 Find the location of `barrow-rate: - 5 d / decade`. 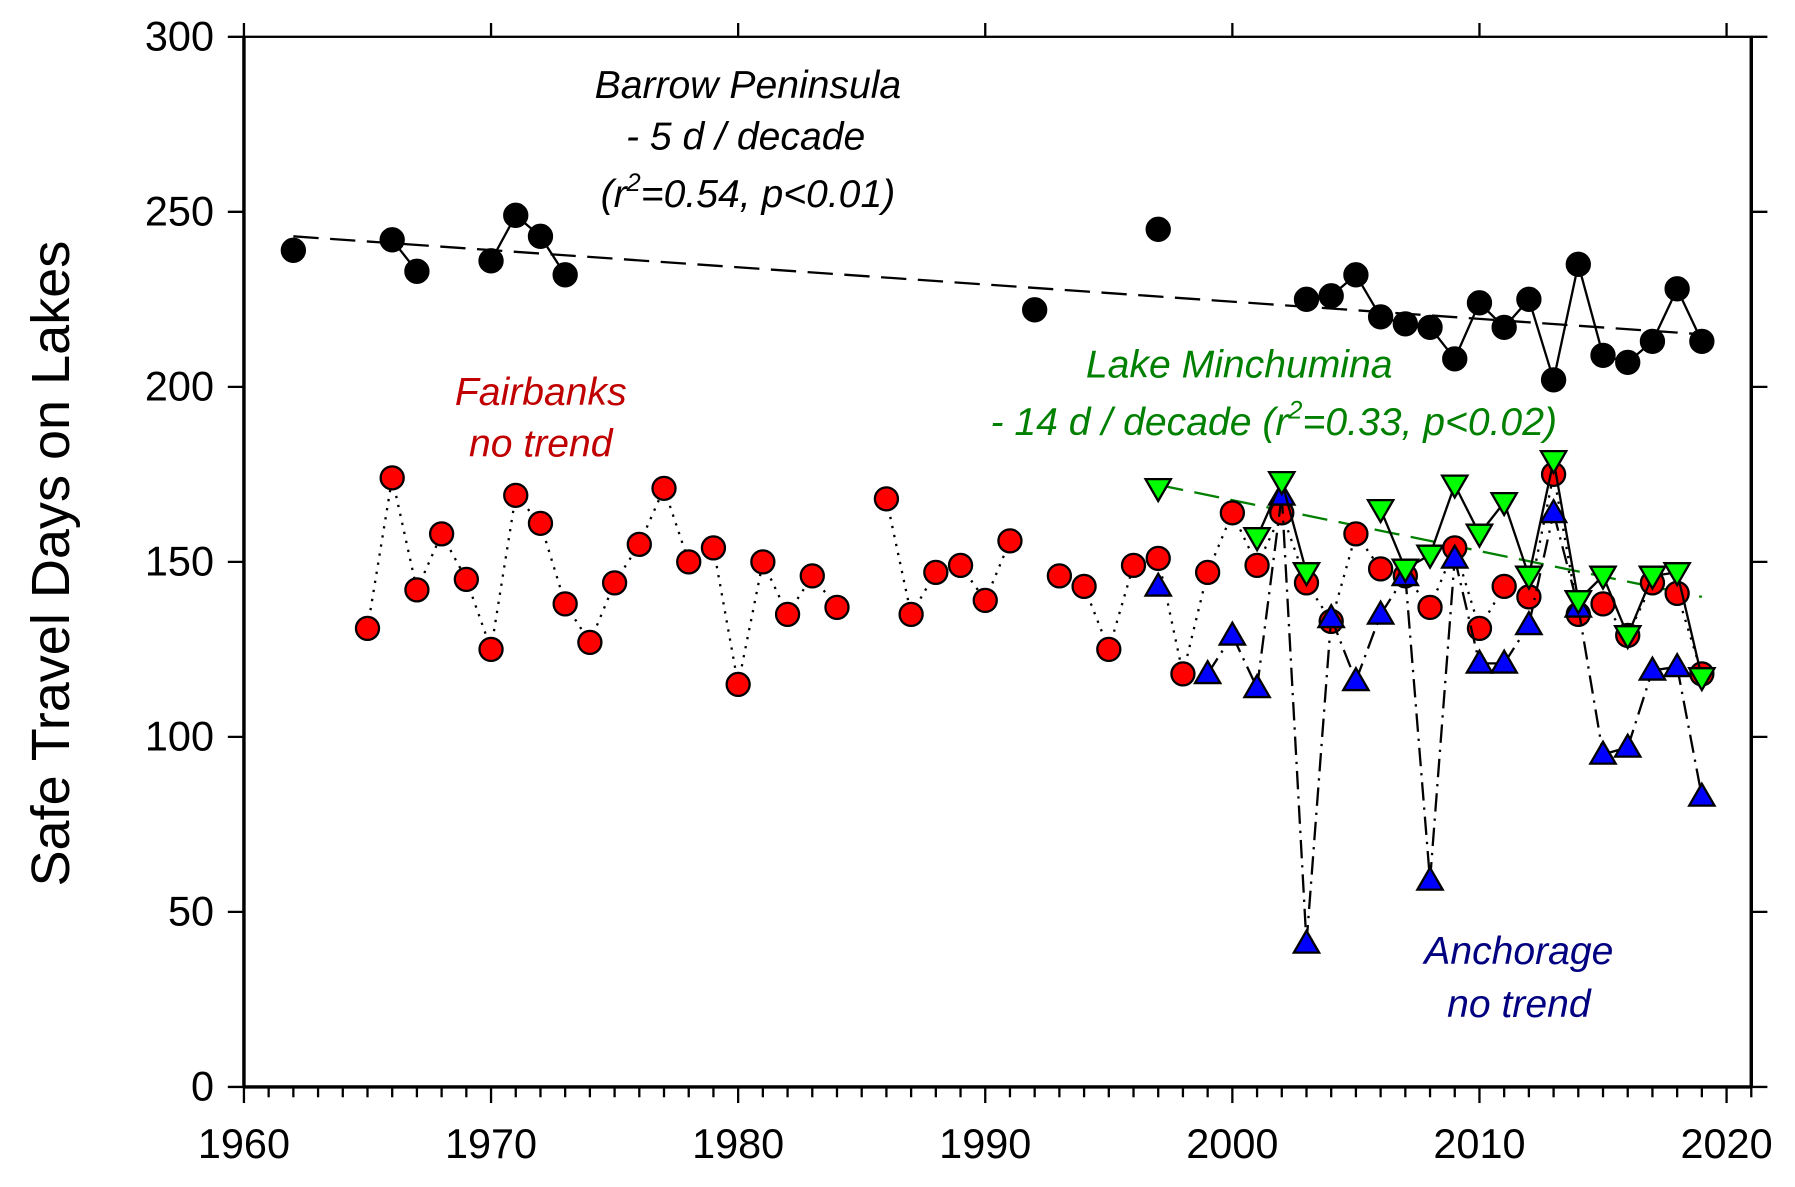

barrow-rate: - 5 d / decade is located at coordinates (745, 137).